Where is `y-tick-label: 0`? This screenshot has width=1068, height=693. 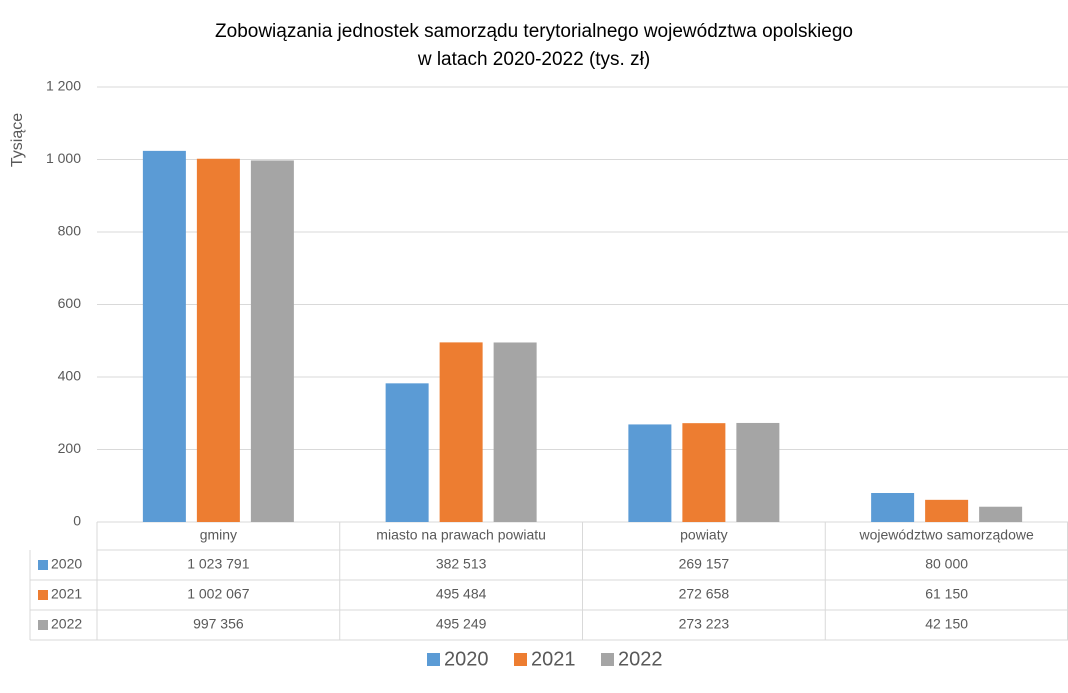
y-tick-label: 0 is located at coordinates (77, 521).